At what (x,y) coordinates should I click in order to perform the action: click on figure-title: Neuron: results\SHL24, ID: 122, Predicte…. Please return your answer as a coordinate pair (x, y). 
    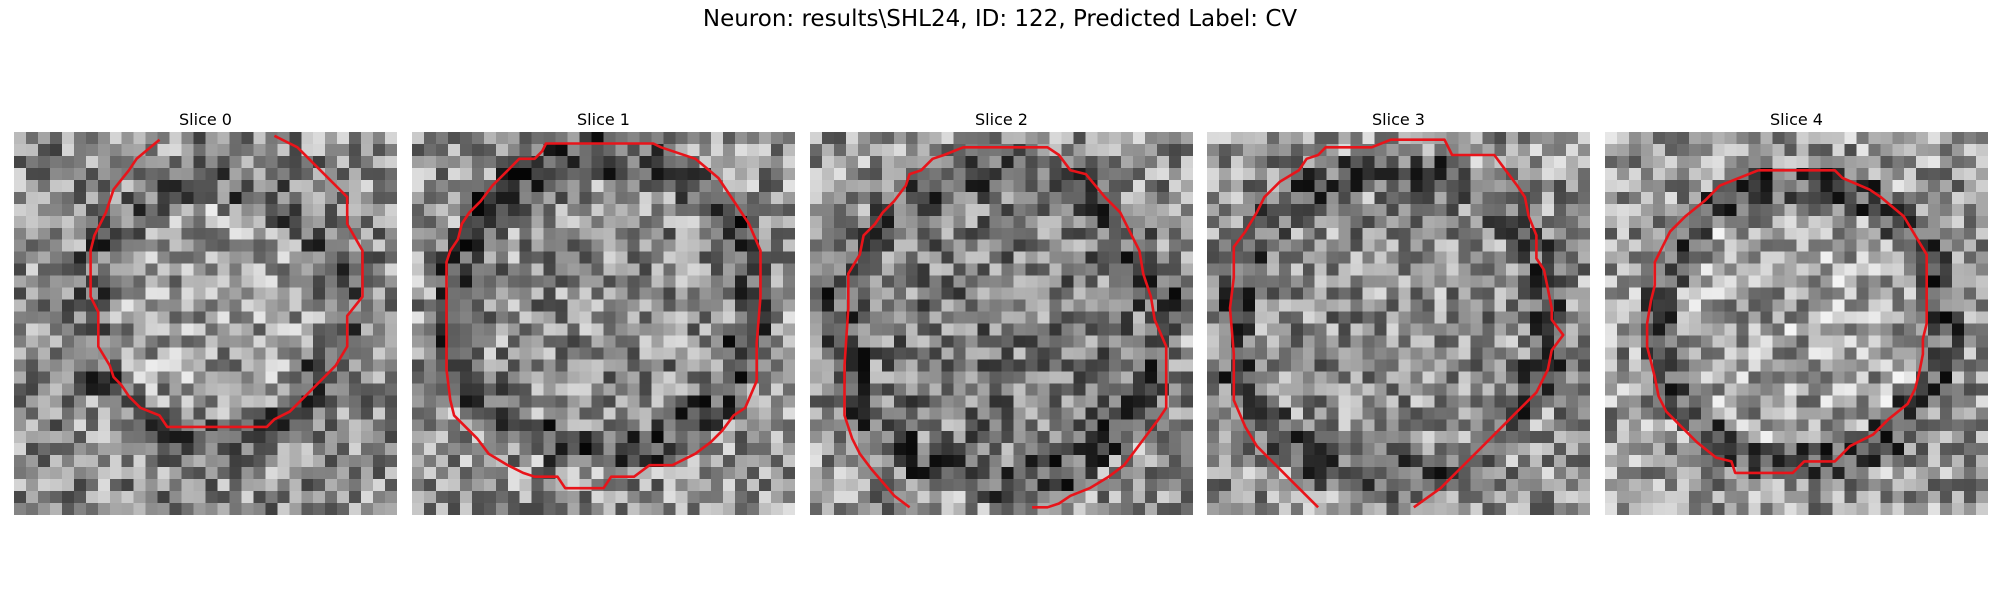
    Looking at the image, I should click on (1000, 19).